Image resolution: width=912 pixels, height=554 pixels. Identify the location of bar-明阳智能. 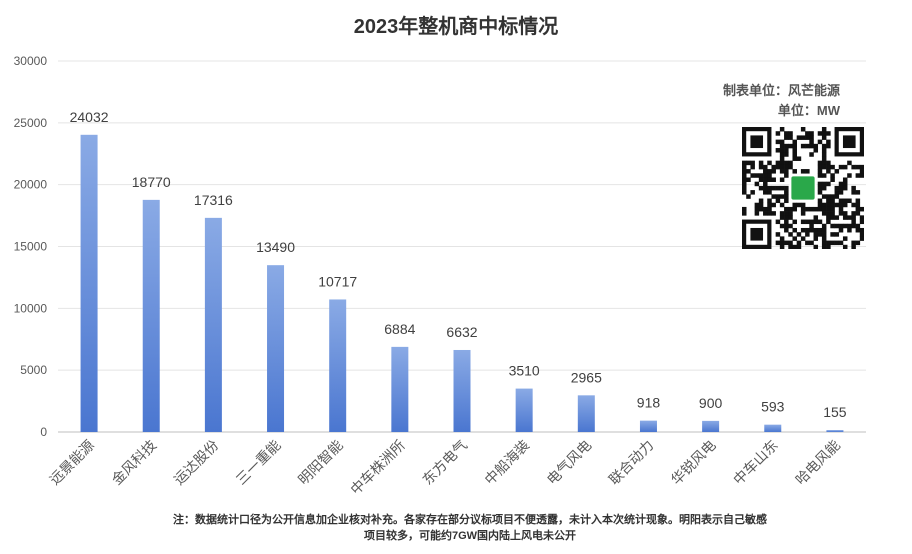
(338, 365).